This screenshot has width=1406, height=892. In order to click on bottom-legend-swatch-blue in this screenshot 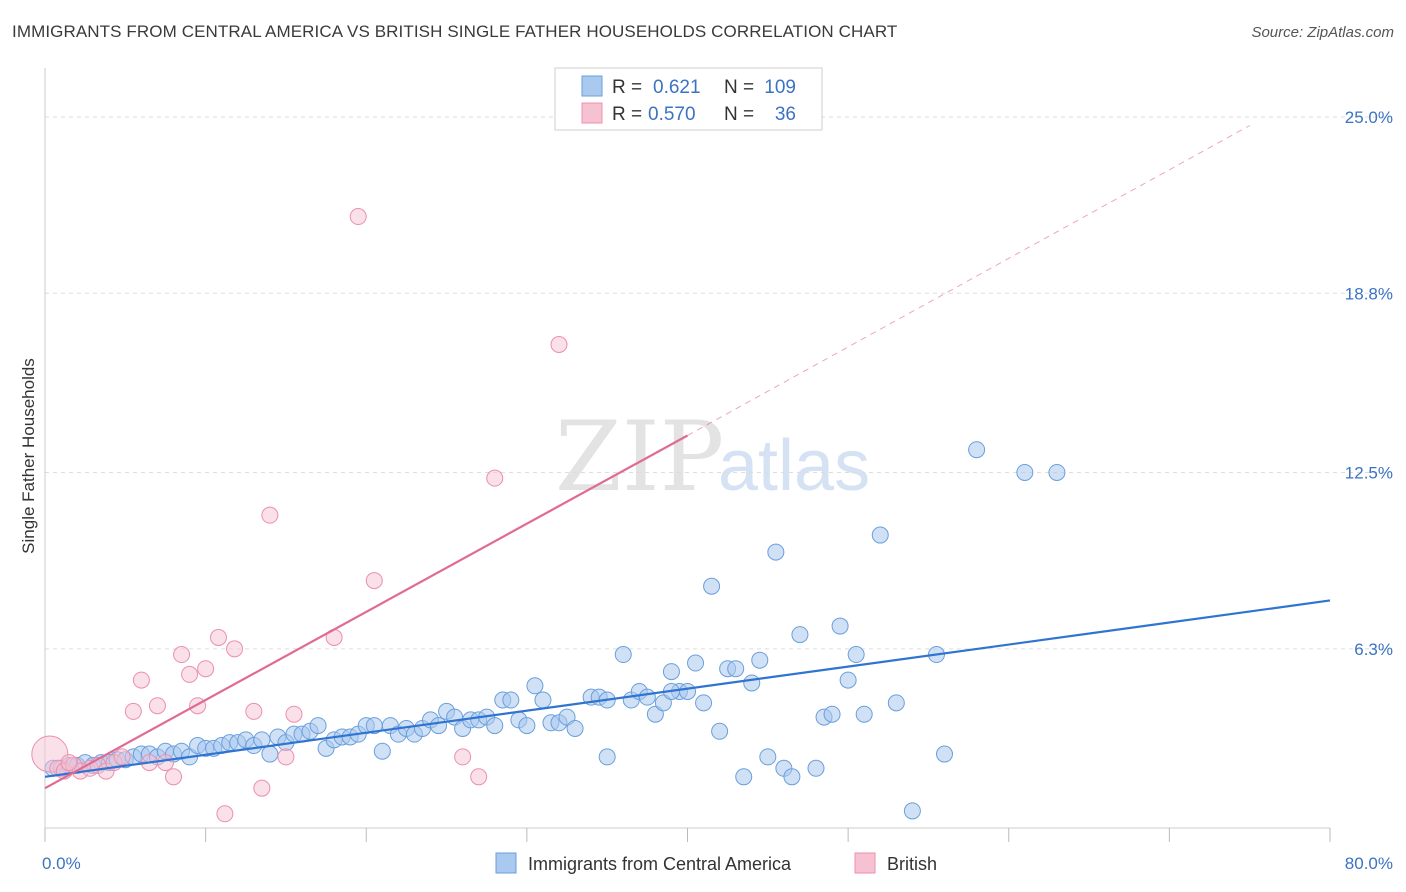, I will do `click(506, 863)`.